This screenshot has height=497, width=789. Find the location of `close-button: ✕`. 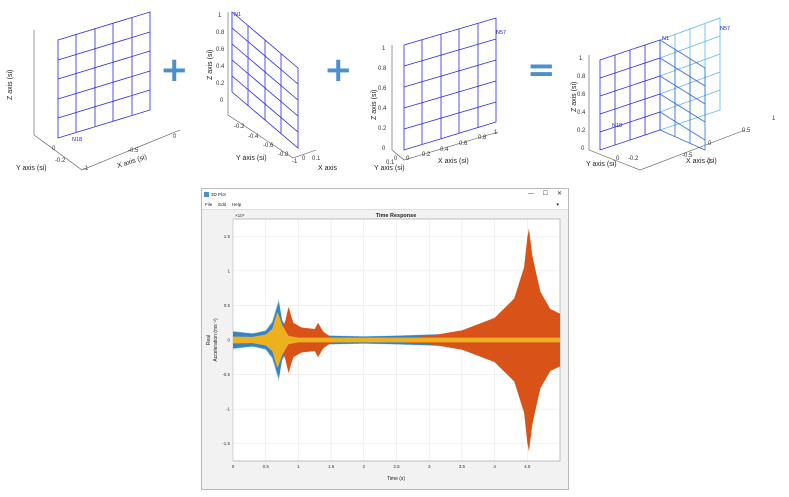

close-button: ✕ is located at coordinates (559, 194).